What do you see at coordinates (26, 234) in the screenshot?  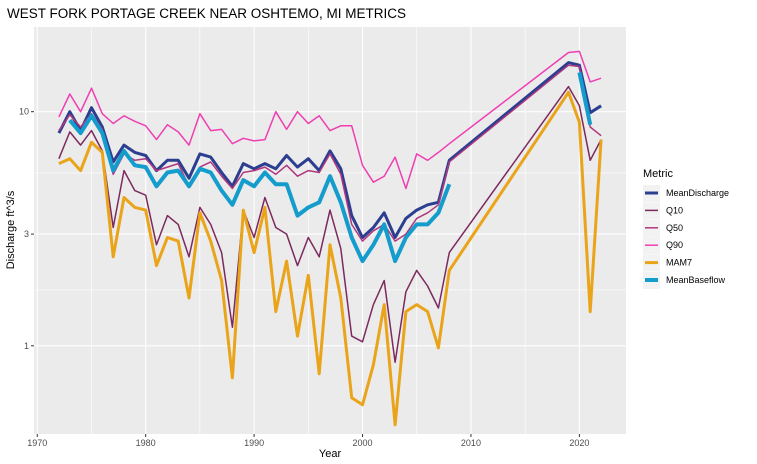 I see `y-tick-label: 3` at bounding box center [26, 234].